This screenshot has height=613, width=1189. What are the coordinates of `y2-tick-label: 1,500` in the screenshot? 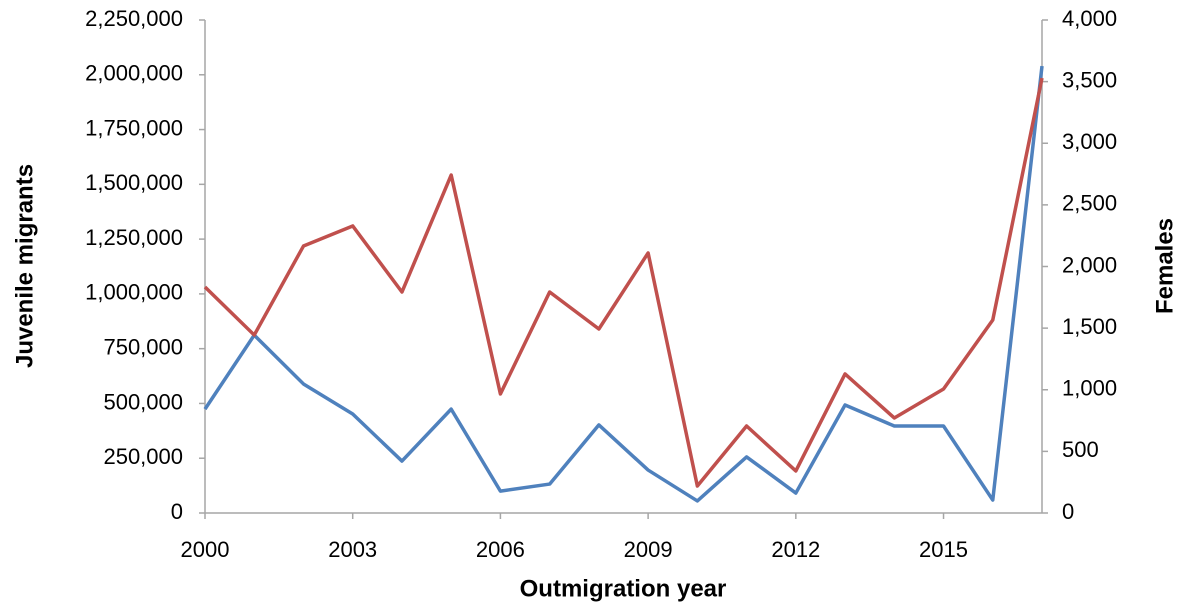 It's located at (1089, 326).